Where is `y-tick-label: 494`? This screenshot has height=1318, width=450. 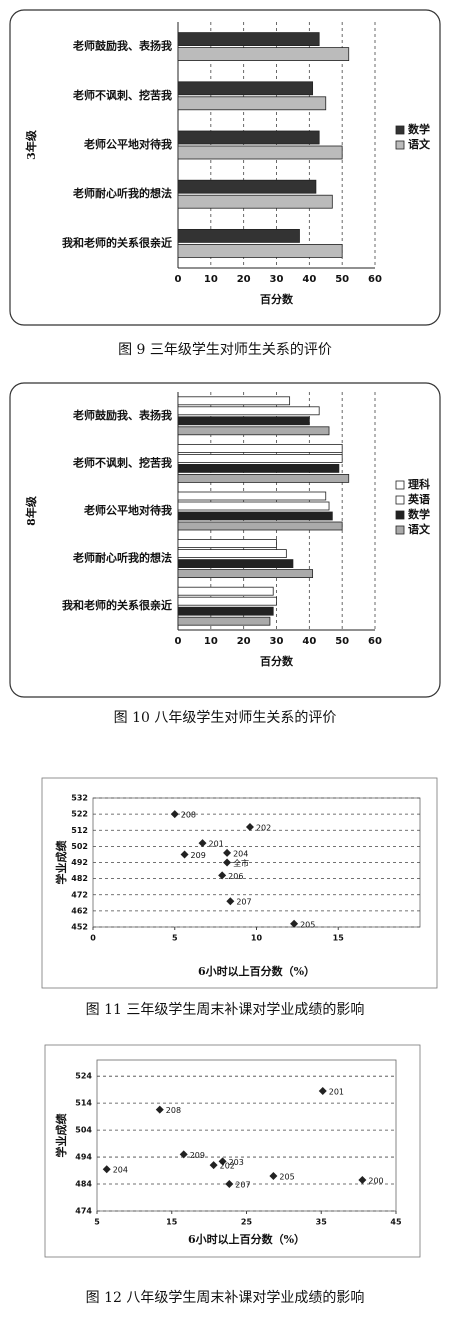
y-tick-label: 494 is located at coordinates (83, 1157).